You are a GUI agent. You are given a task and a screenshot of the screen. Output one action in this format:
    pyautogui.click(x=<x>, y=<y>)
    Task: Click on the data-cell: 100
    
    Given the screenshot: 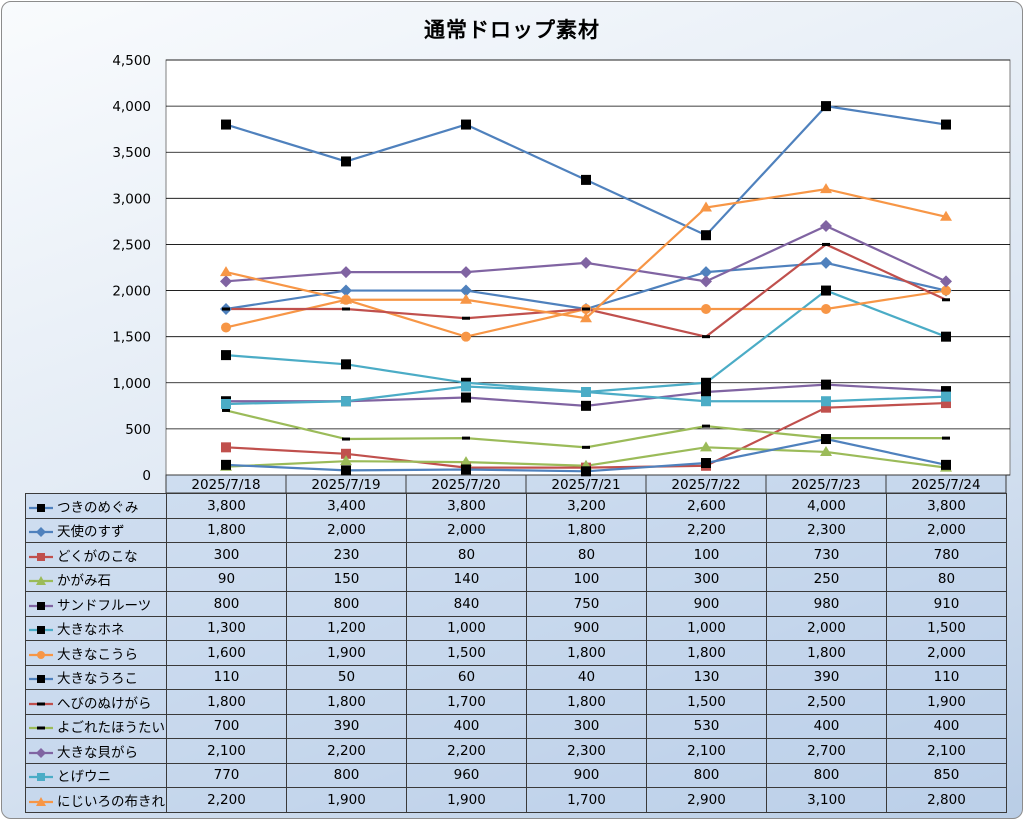 What is the action you would take?
    pyautogui.click(x=586, y=579)
    